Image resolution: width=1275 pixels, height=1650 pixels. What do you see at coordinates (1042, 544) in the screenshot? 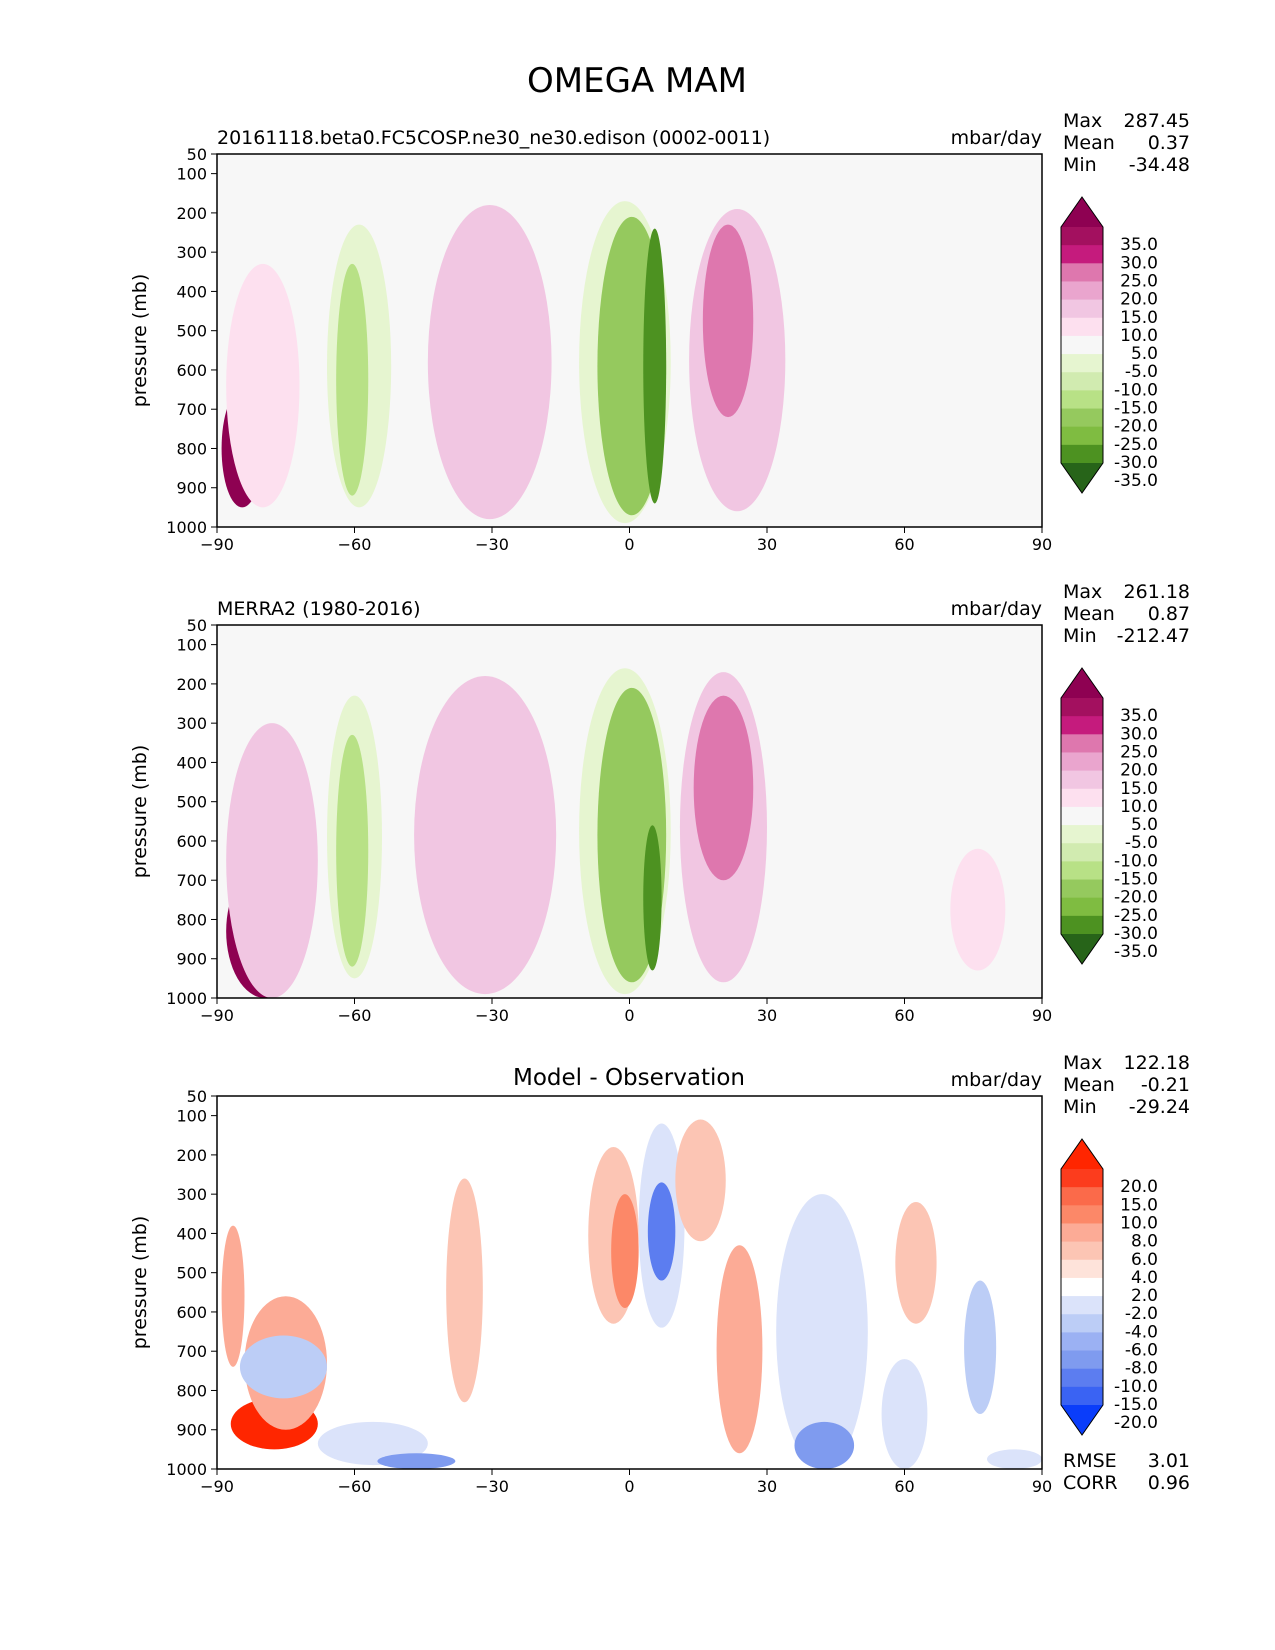
I see `x-tick-label: 90` at bounding box center [1042, 544].